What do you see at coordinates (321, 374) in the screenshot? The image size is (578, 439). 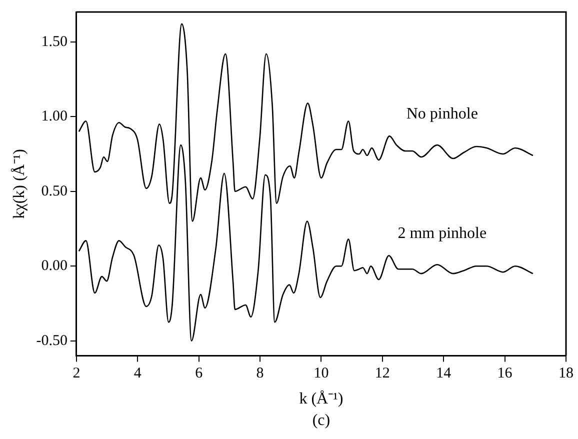 I see `x-tick-label: 10` at bounding box center [321, 374].